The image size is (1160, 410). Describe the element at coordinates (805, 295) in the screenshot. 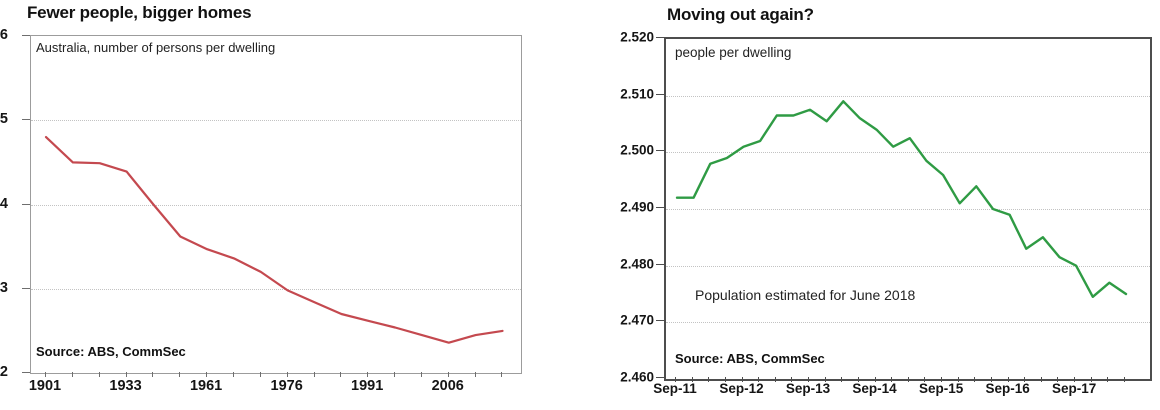

I see `right-chart-annotation: Population estimated for June 2018` at that location.